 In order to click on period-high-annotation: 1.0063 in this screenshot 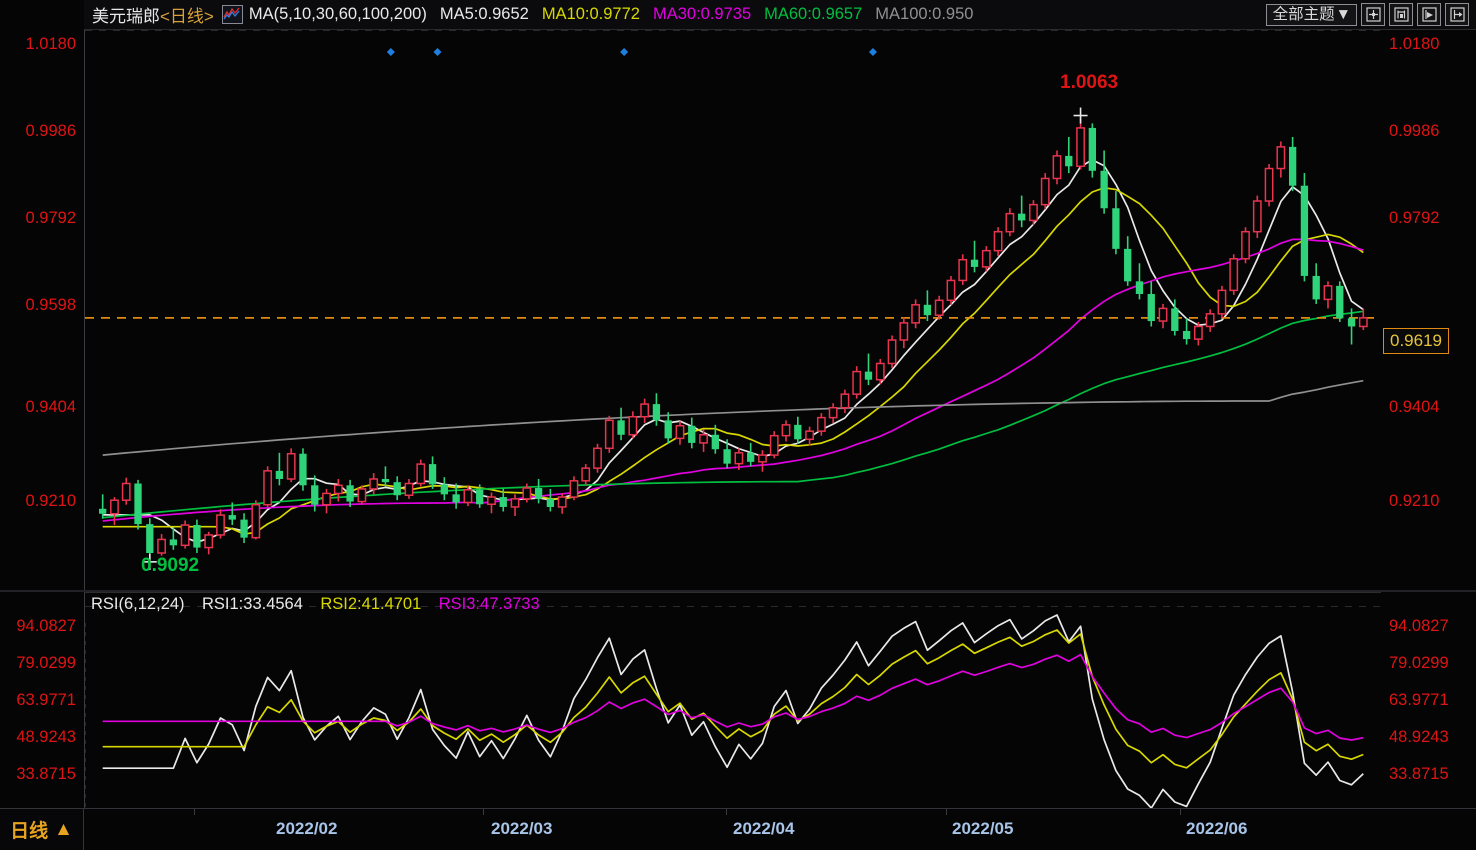, I will do `click(1089, 82)`.